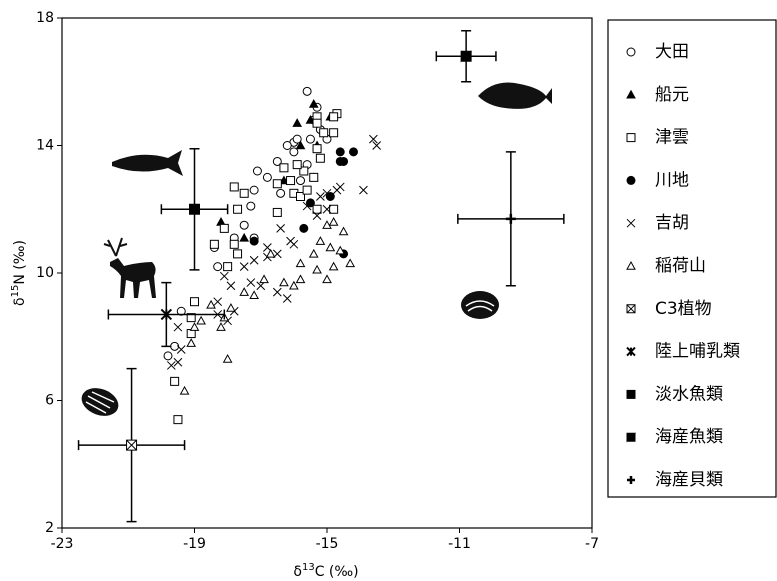 This screenshot has height=581, width=777. What do you see at coordinates (49, 401) in the screenshot?
I see `y-tick-label: 6` at bounding box center [49, 401].